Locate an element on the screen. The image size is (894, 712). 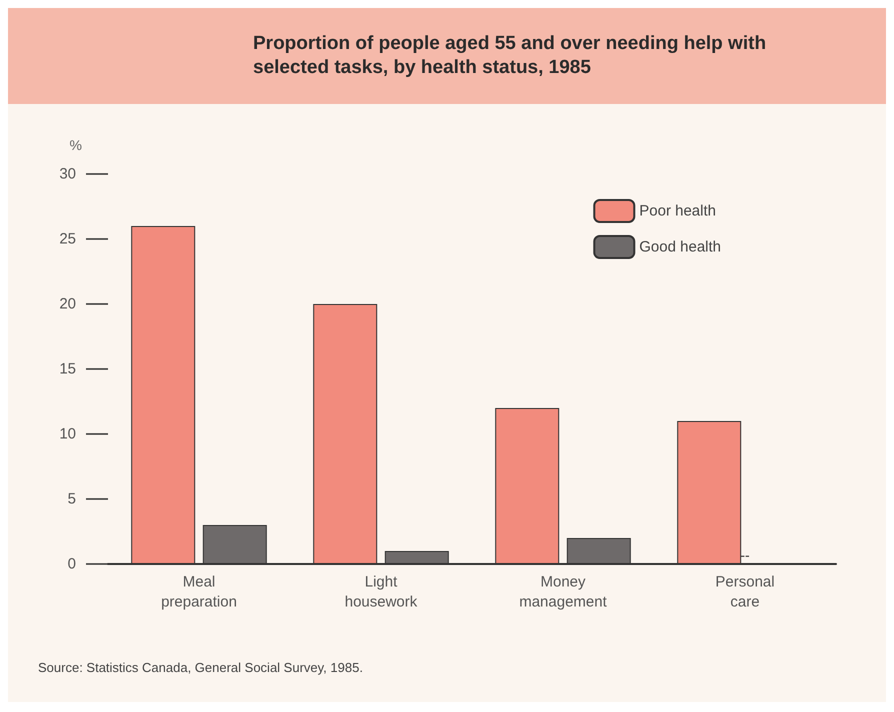
chart-title: Proportion of people aged 55 and over needing help with selected tasks, by health status, 1985 is located at coordinates (510, 56).